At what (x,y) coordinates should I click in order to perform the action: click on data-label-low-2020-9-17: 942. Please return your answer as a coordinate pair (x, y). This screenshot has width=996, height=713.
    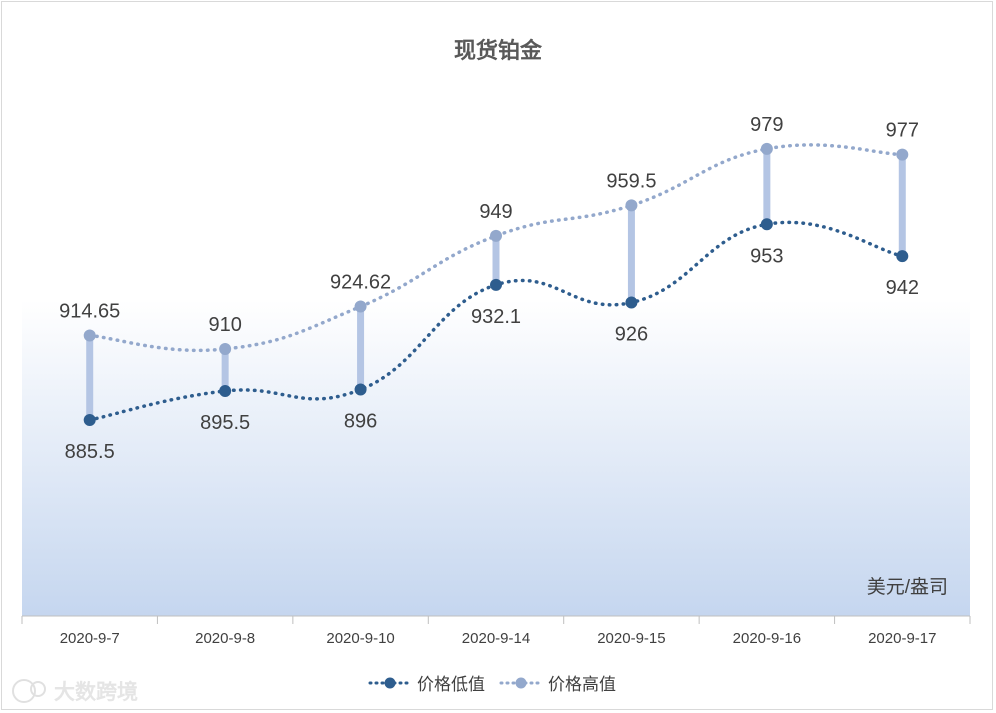
    Looking at the image, I should click on (902, 288).